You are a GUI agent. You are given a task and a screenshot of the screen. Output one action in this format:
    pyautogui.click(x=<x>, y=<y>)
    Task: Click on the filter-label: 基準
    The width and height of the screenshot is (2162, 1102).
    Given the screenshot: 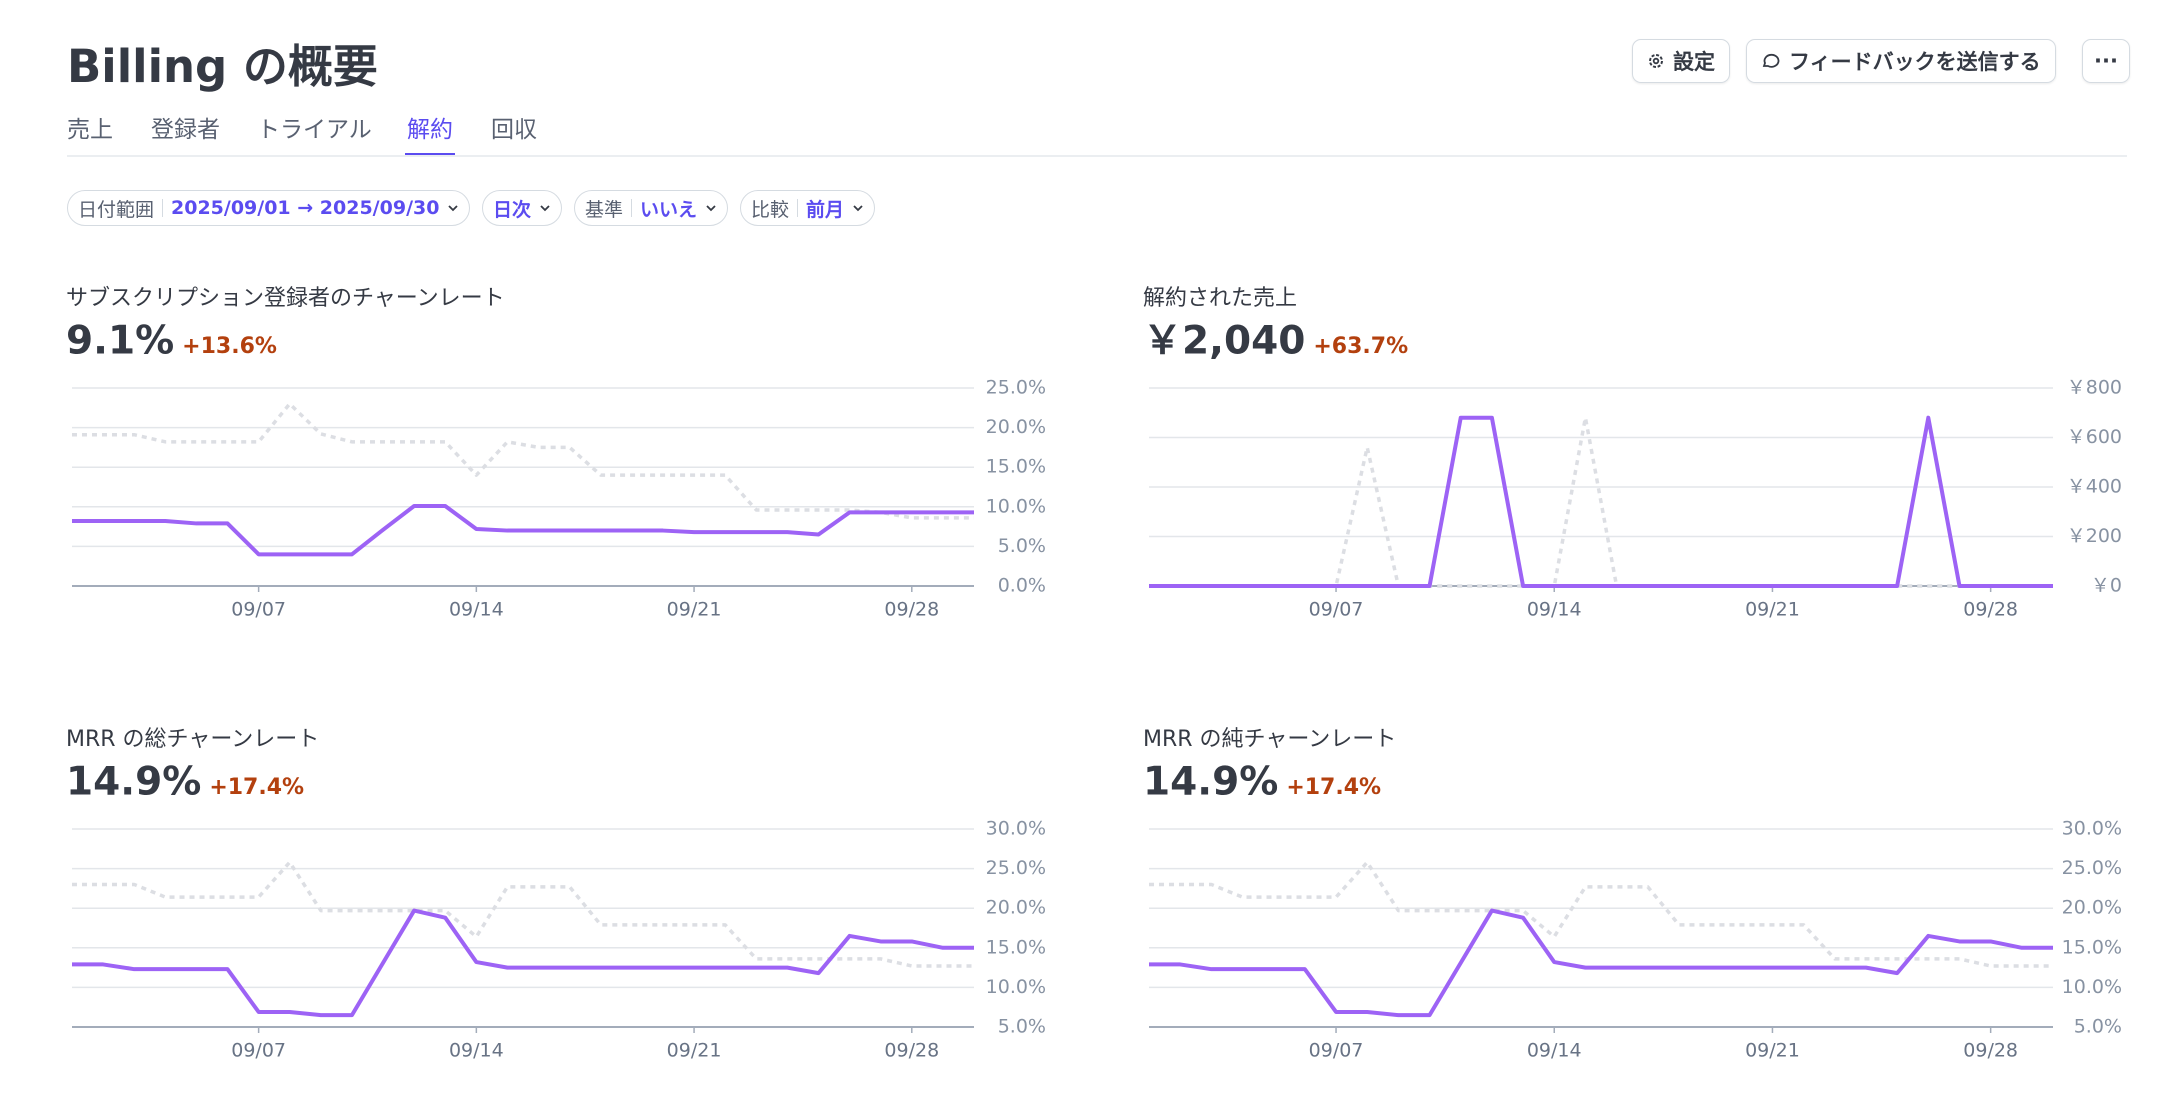 What is the action you would take?
    pyautogui.click(x=604, y=209)
    